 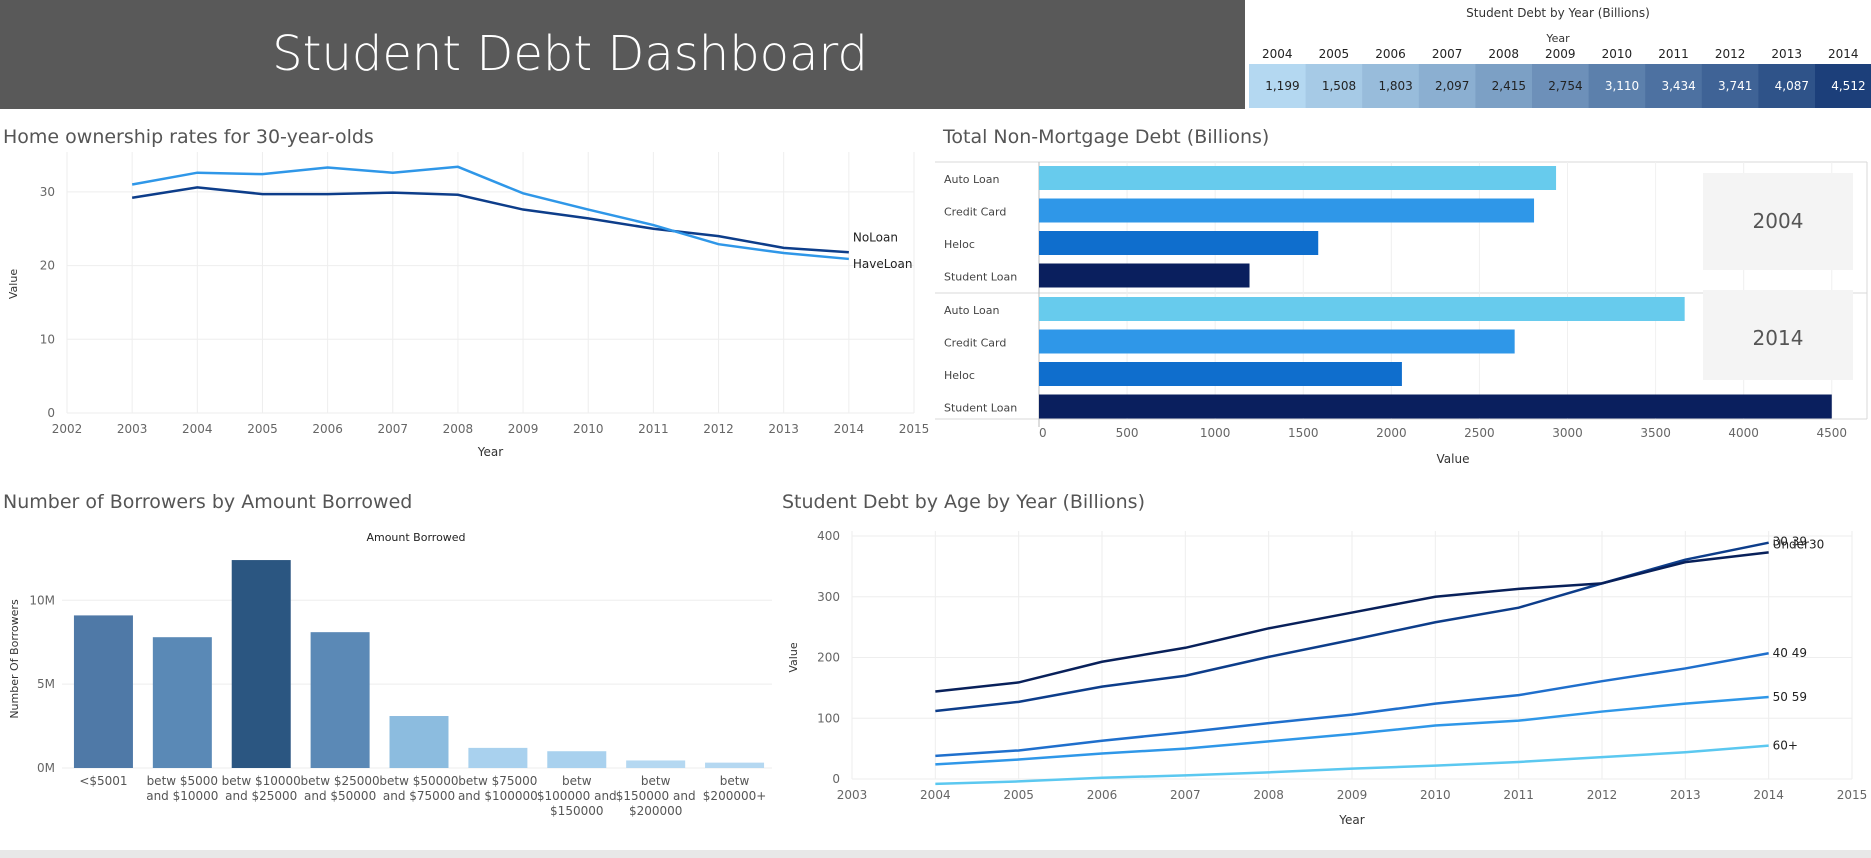 I want to click on category-label: Credit Card, so click(x=975, y=212).